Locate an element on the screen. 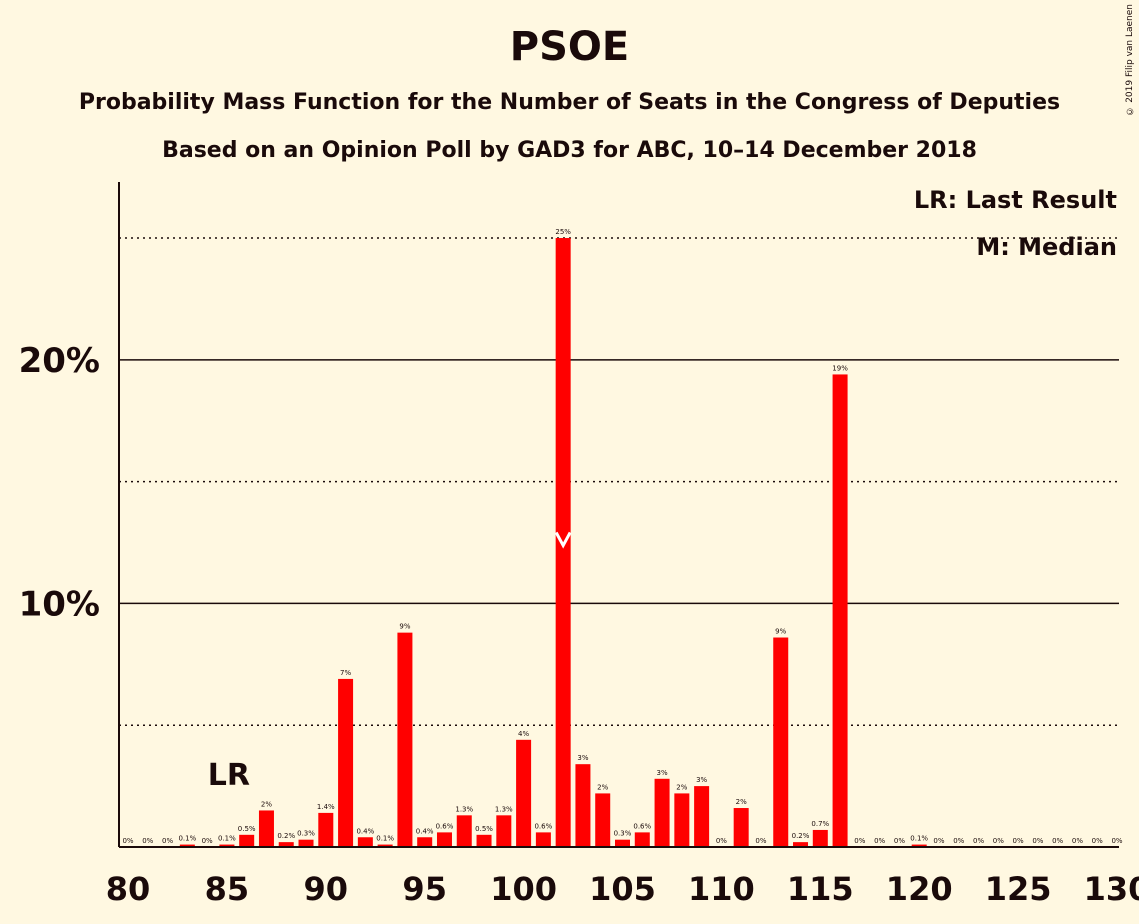 This screenshot has height=924, width=1139. bar-label-101: 0.6% is located at coordinates (543, 826).